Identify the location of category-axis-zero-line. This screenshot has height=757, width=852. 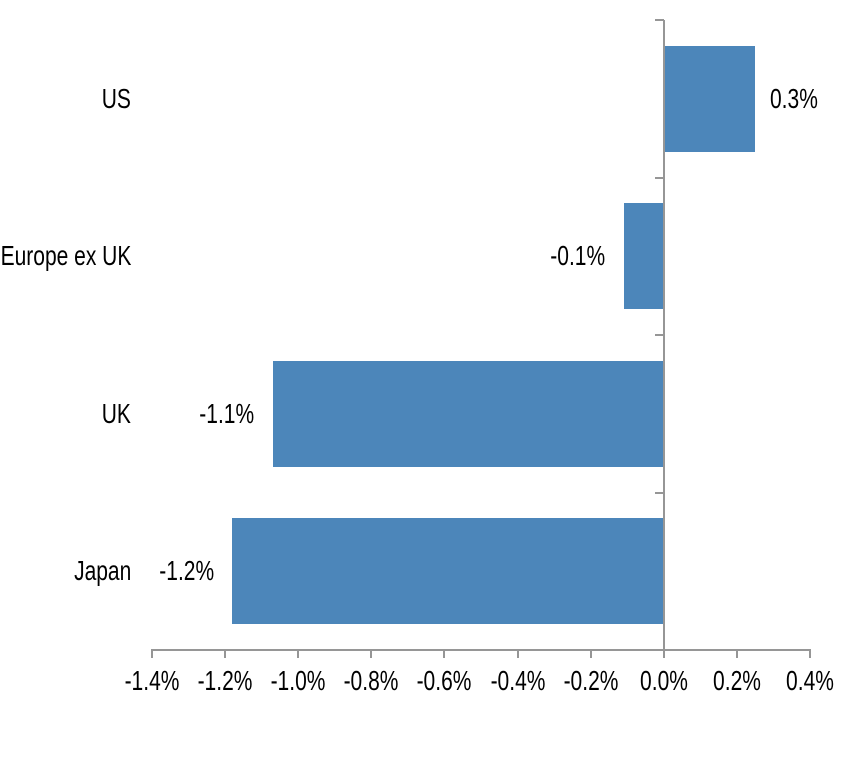
(664, 335).